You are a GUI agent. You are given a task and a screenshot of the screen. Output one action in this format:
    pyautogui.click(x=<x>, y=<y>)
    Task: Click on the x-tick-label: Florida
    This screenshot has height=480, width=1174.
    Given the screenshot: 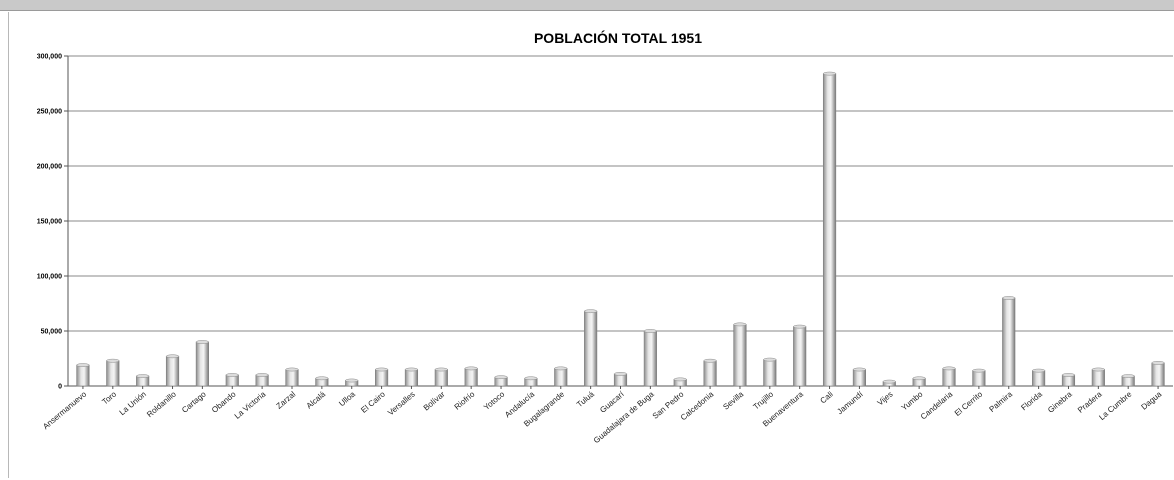 What is the action you would take?
    pyautogui.click(x=1031, y=400)
    